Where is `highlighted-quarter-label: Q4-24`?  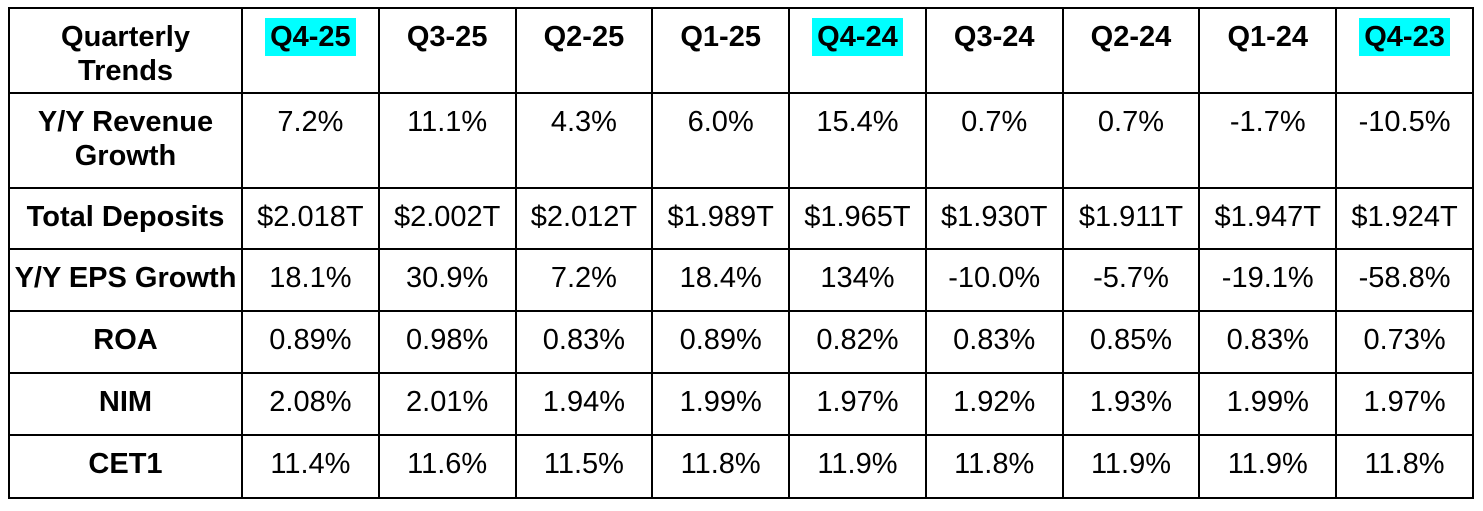 highlighted-quarter-label: Q4-24 is located at coordinates (857, 37).